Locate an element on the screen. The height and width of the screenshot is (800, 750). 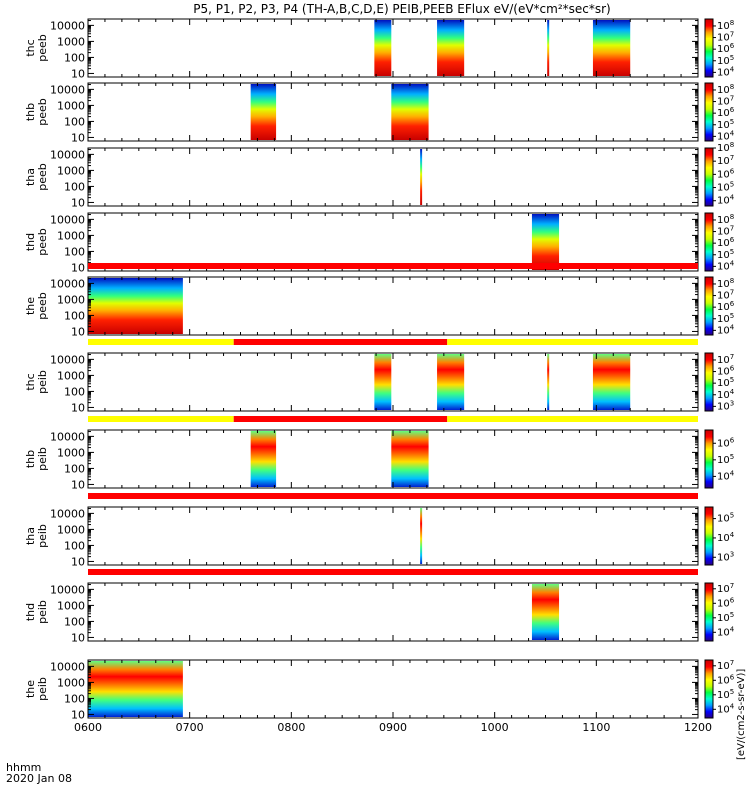
x-tick-label: 1200 is located at coordinates (698, 727).